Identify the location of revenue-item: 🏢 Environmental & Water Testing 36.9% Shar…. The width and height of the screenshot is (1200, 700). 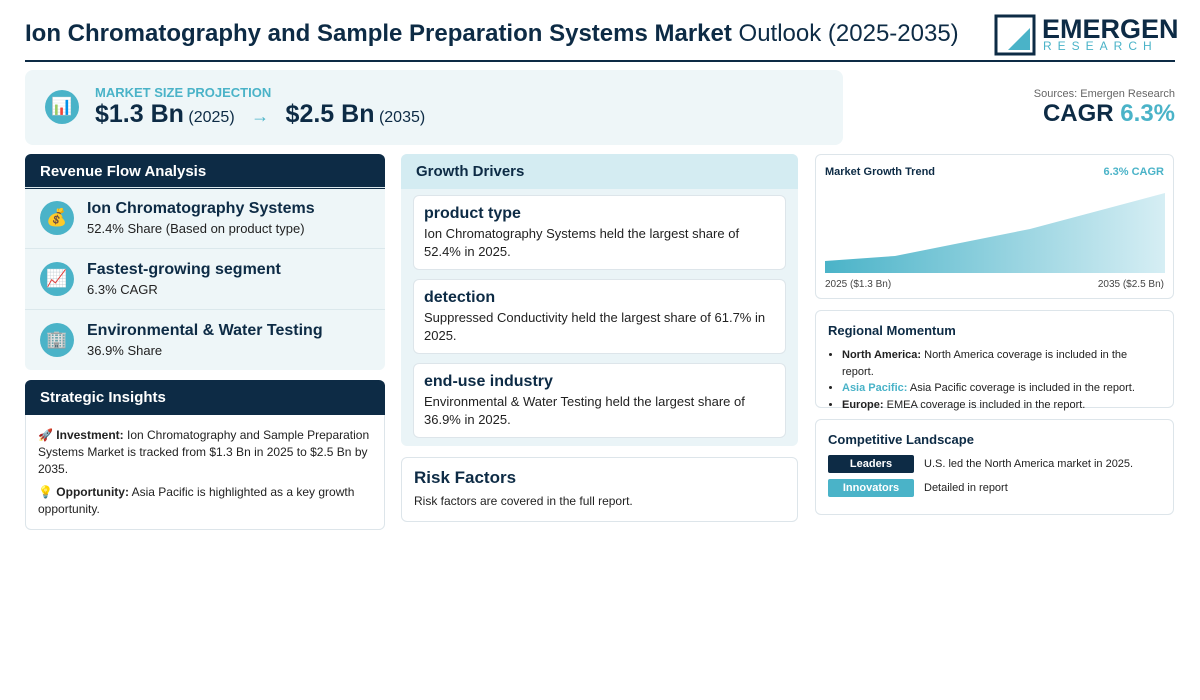
(205, 339).